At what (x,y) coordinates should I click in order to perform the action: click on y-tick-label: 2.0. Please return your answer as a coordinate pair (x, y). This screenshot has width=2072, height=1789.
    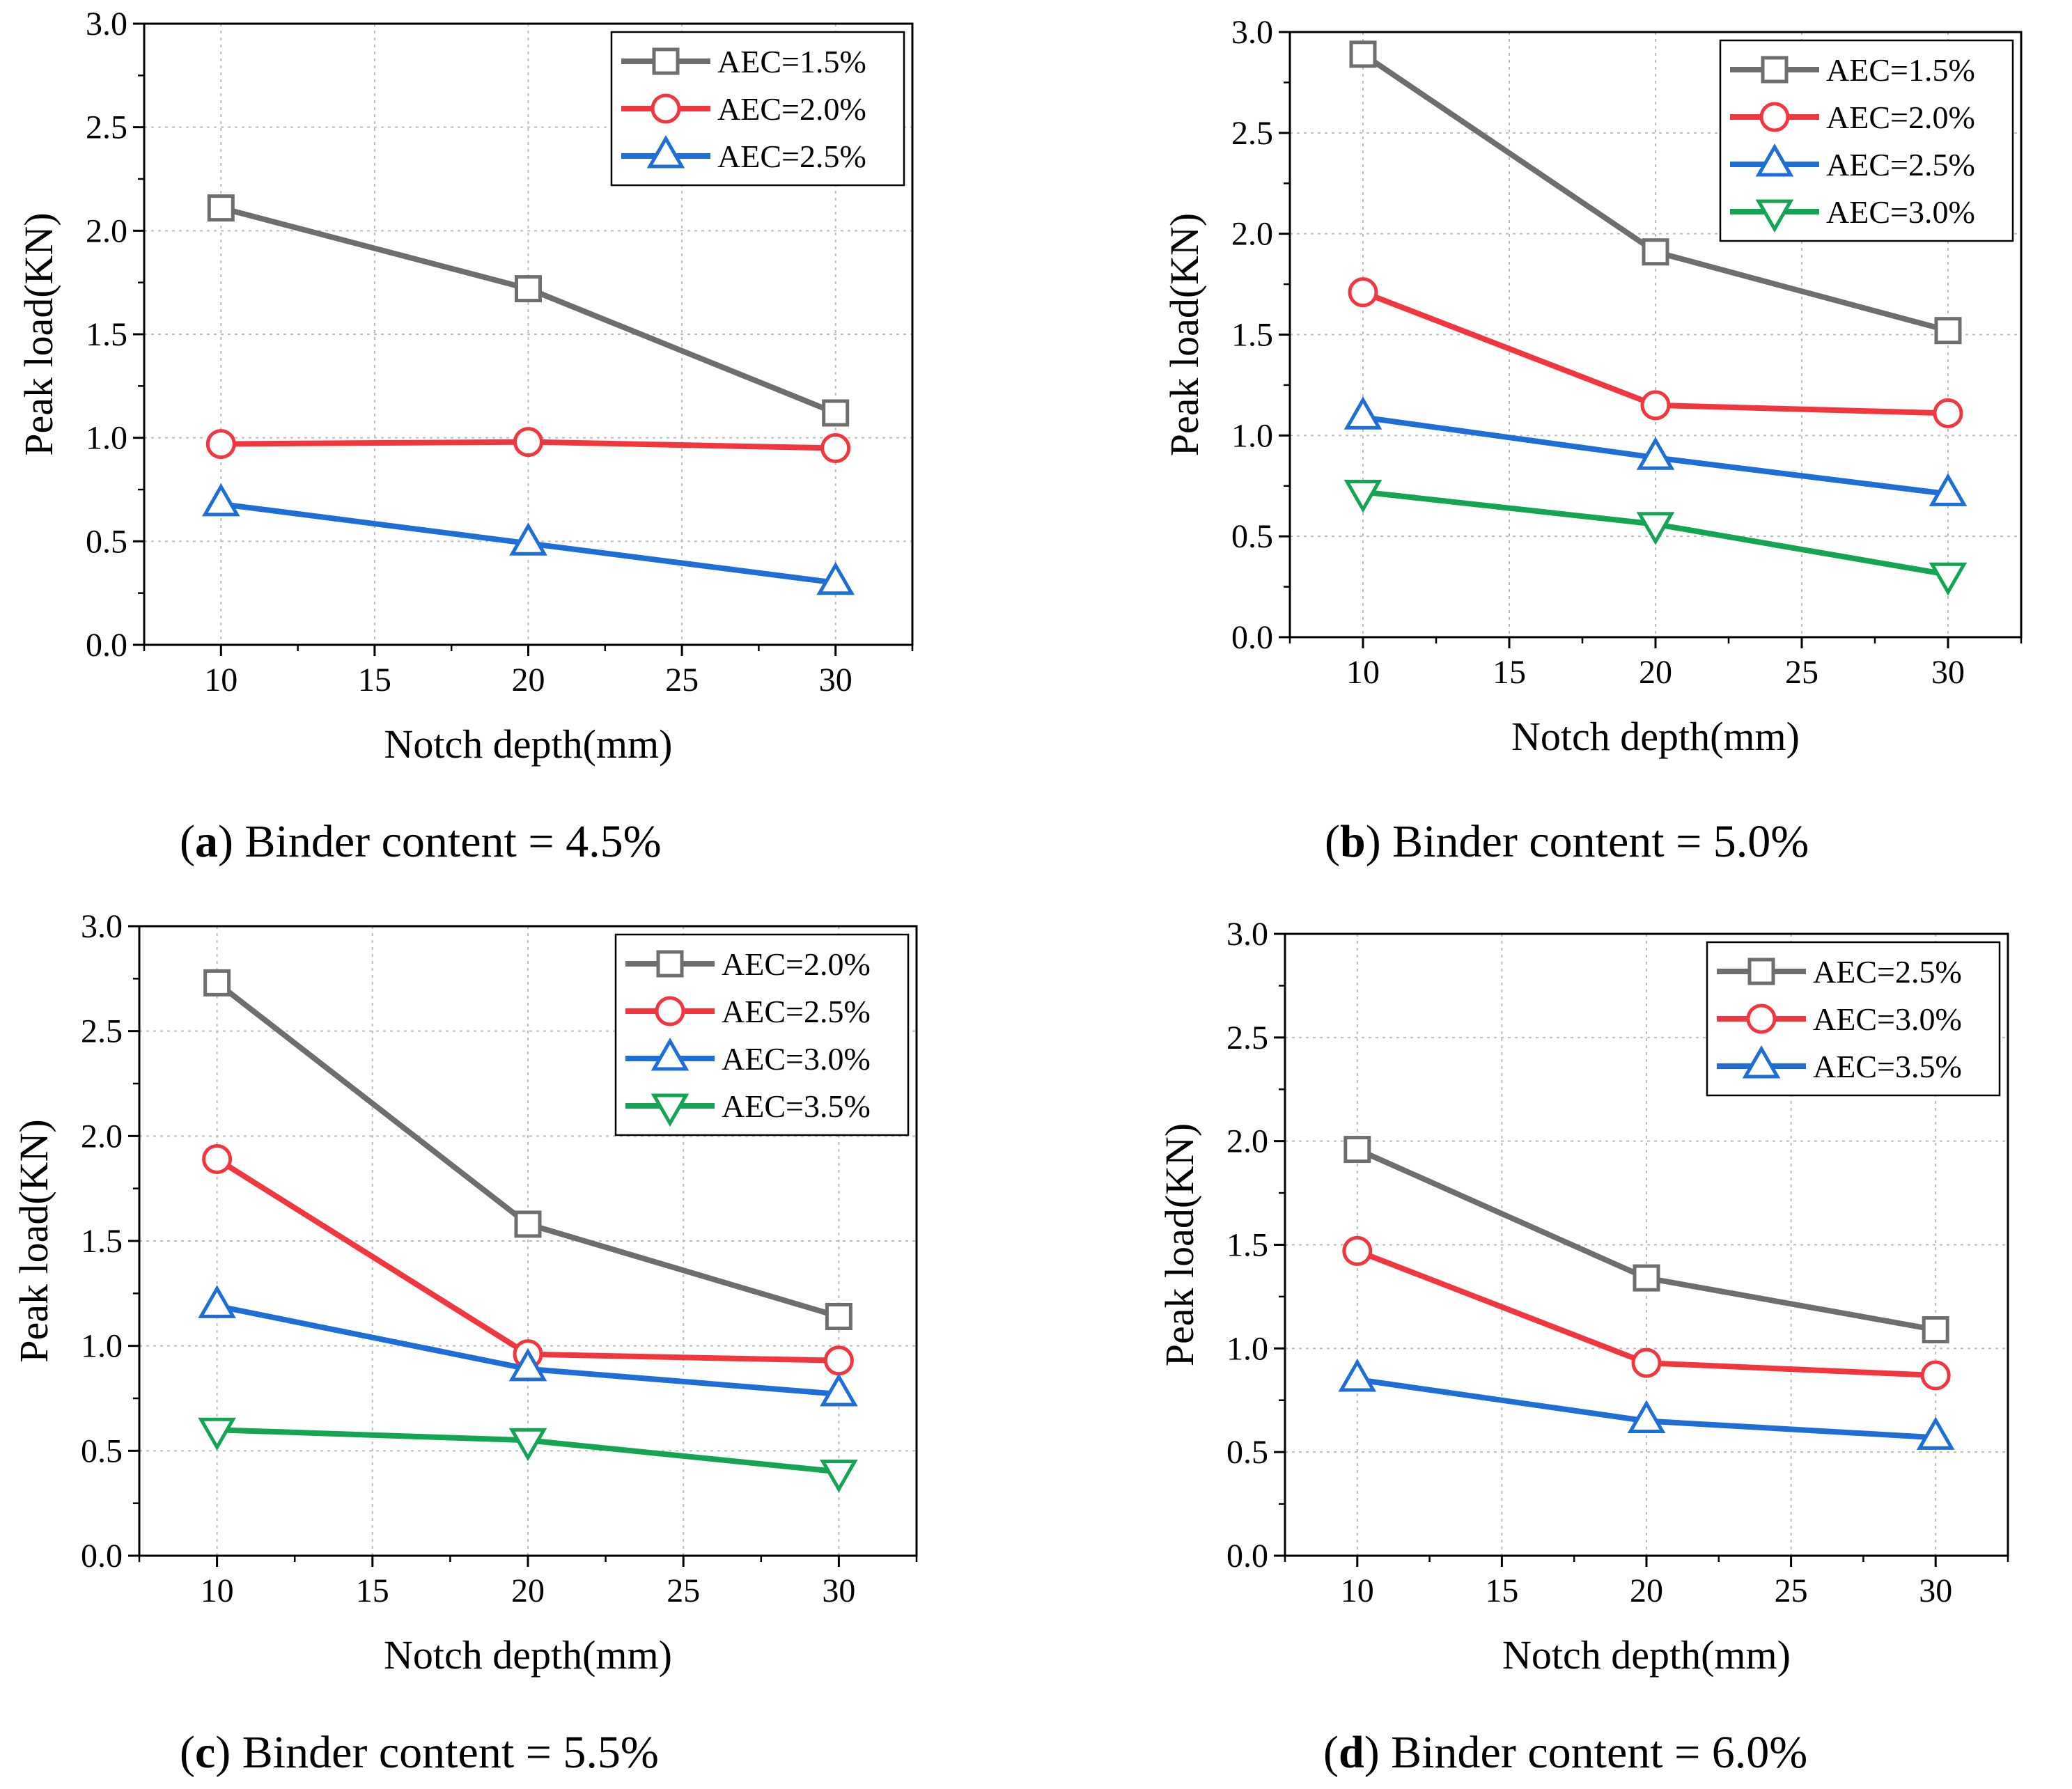
    Looking at the image, I should click on (102, 1136).